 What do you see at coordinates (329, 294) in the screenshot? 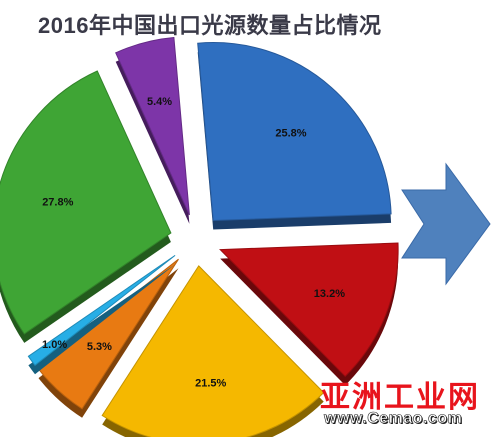
I see `pie-label-13-2: 13.2%` at bounding box center [329, 294].